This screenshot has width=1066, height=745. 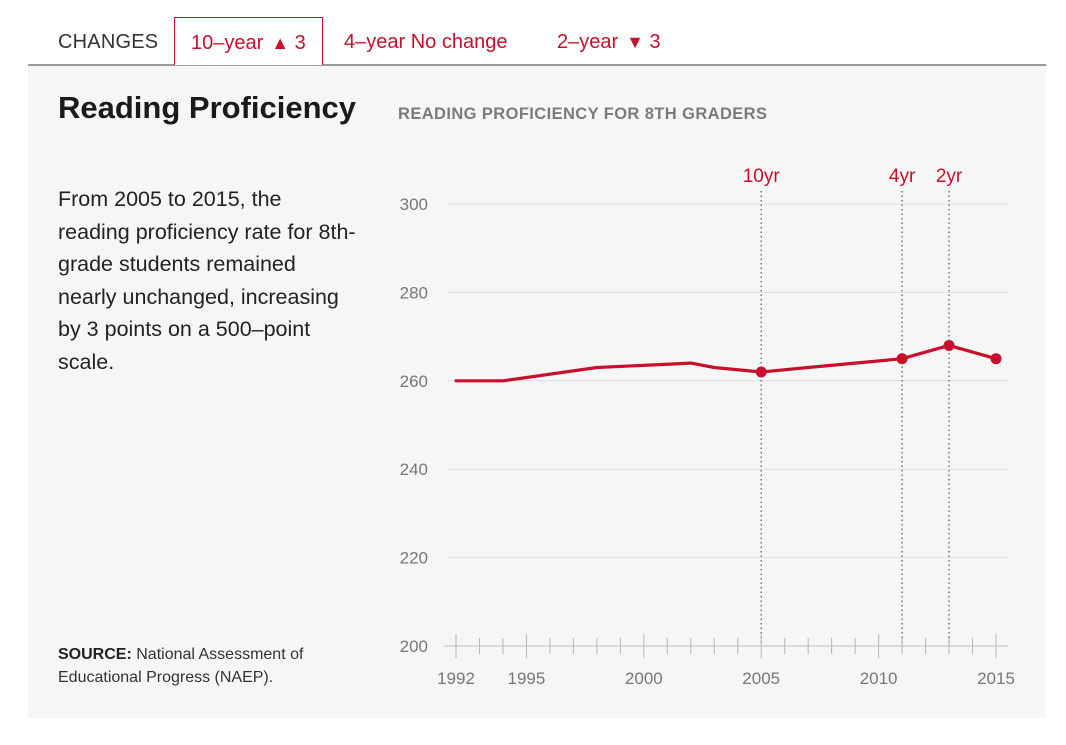 What do you see at coordinates (996, 359) in the screenshot?
I see `data-point-2015` at bounding box center [996, 359].